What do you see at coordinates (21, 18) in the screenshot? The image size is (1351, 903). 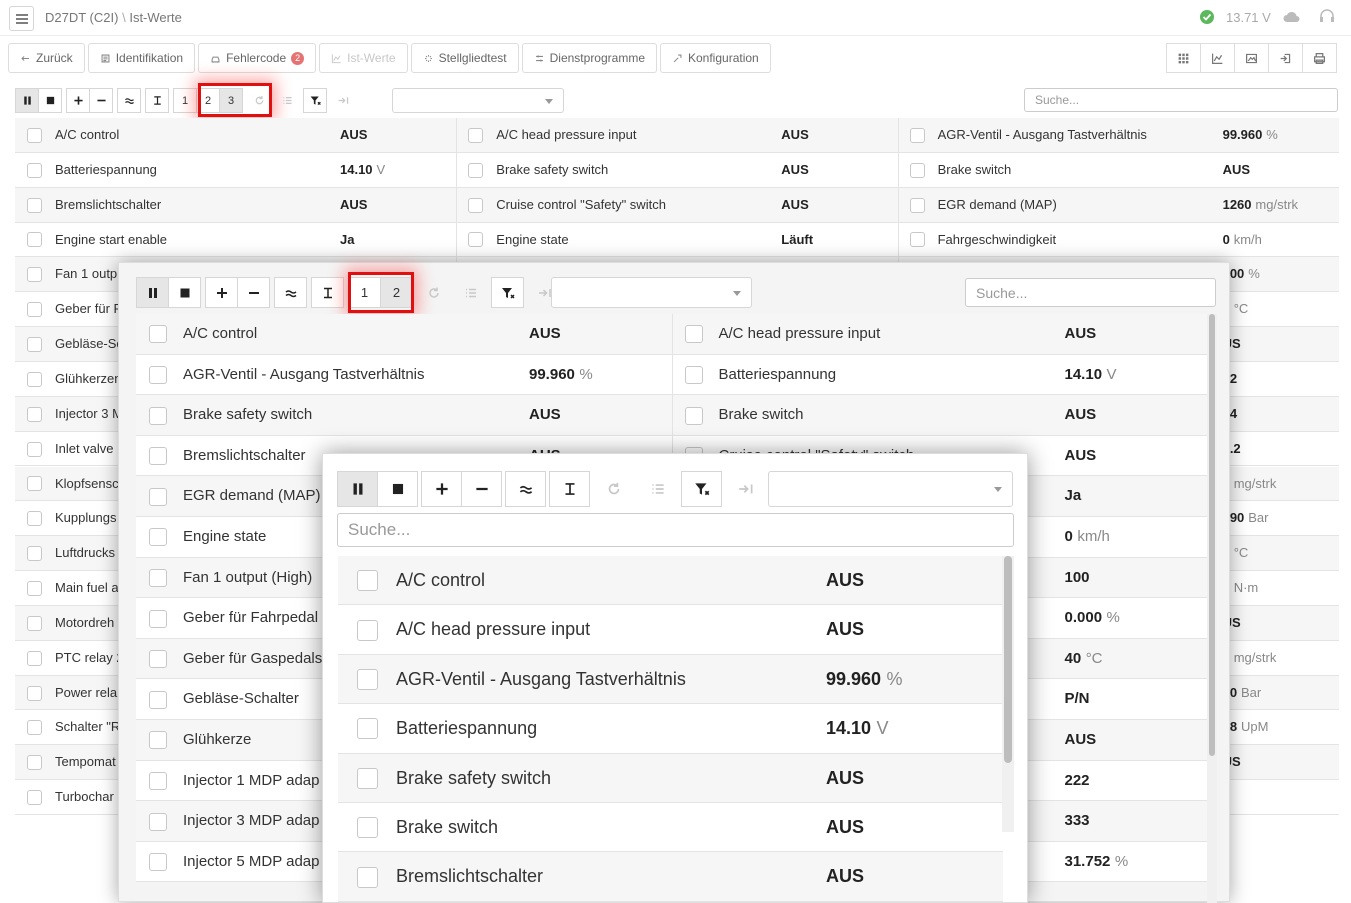 I see `menu-button` at bounding box center [21, 18].